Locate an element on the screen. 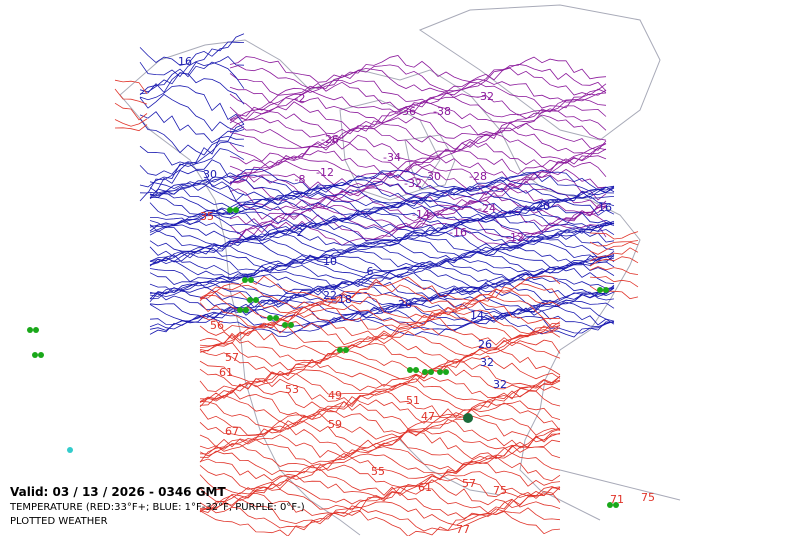 The image size is (788, 536). weather-legend: PLOTTED WEATHER is located at coordinates (59, 521).